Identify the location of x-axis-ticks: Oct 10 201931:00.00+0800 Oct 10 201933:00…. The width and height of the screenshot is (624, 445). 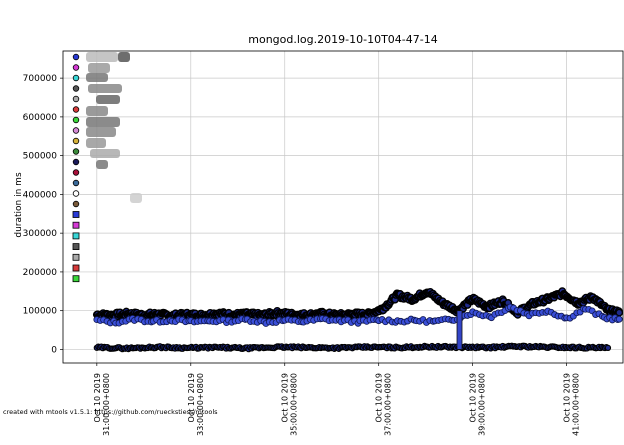
(337, 399).